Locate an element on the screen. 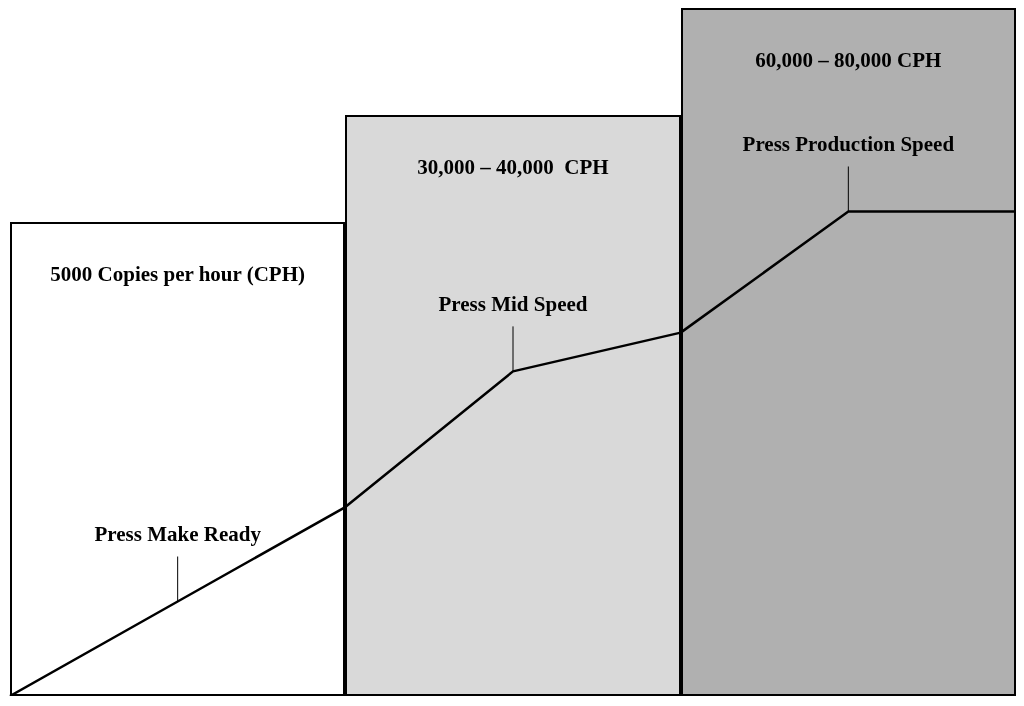 The image size is (1024, 706). annotation: 5000 Copies per hour (CPH) is located at coordinates (178, 274).